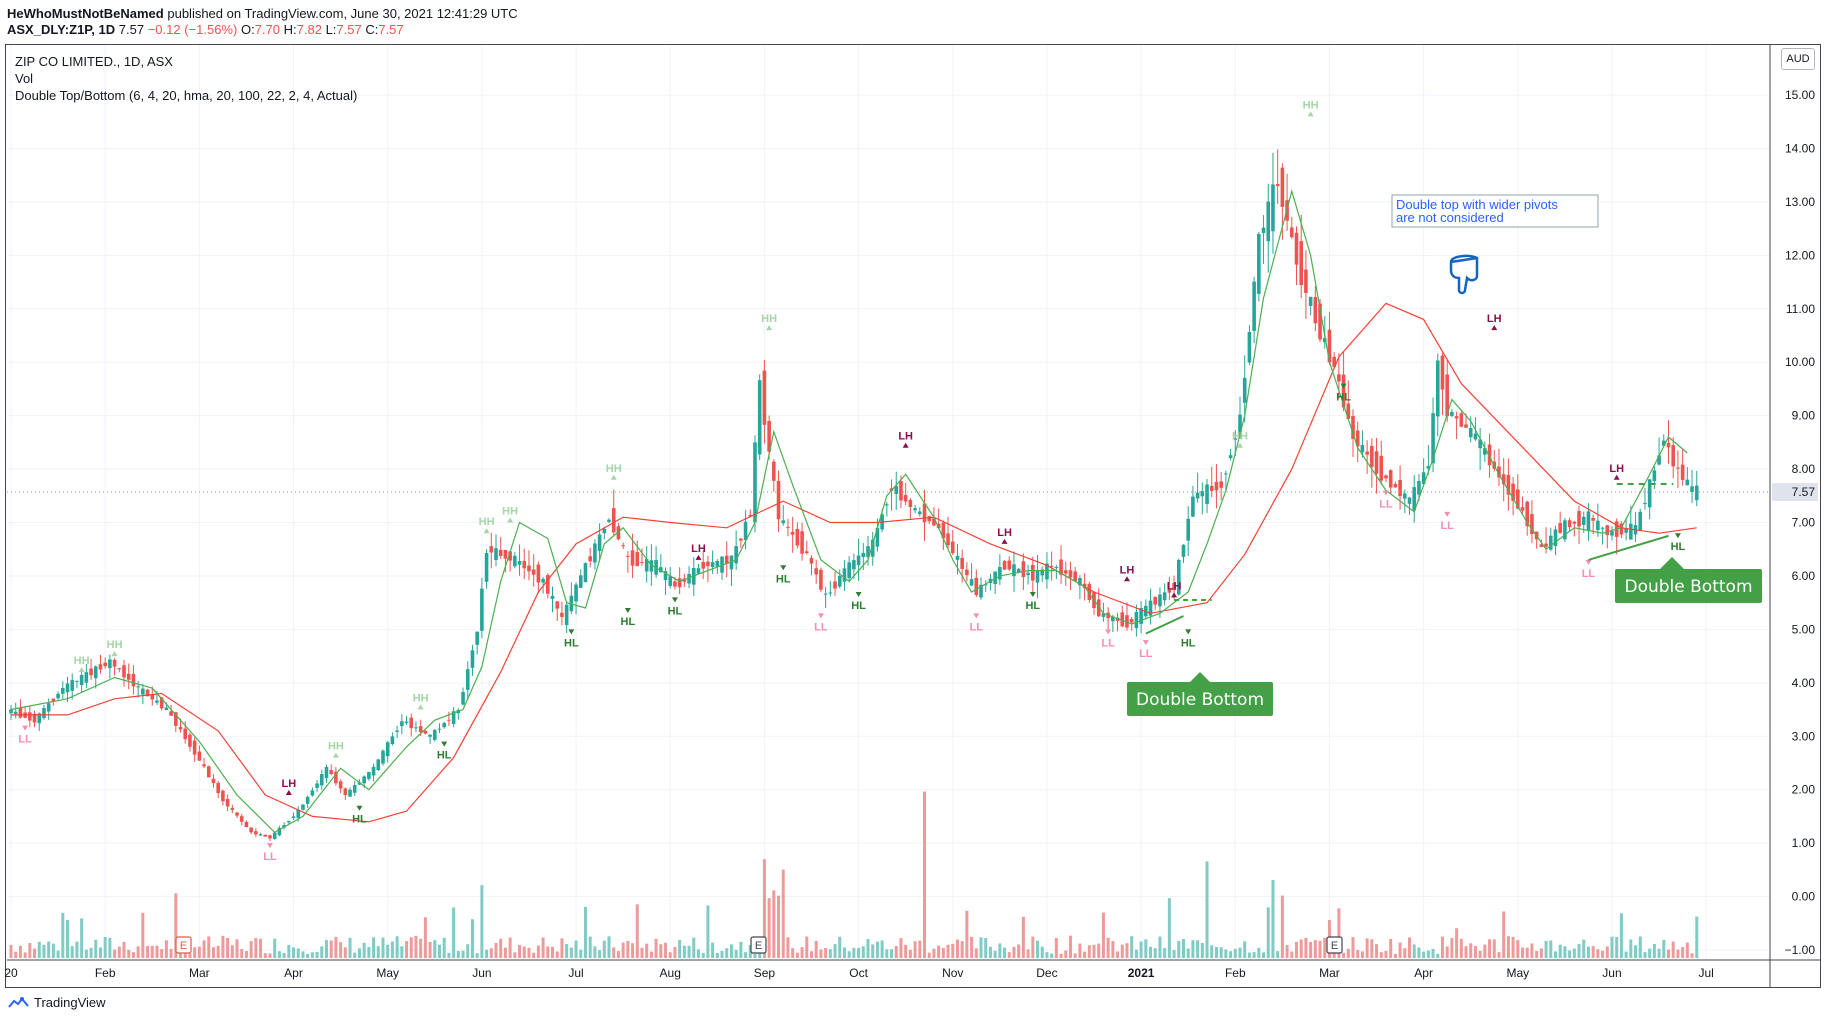 The image size is (1828, 1022). Describe the element at coordinates (24, 78) in the screenshot. I see `legend-volume: Vol` at that location.